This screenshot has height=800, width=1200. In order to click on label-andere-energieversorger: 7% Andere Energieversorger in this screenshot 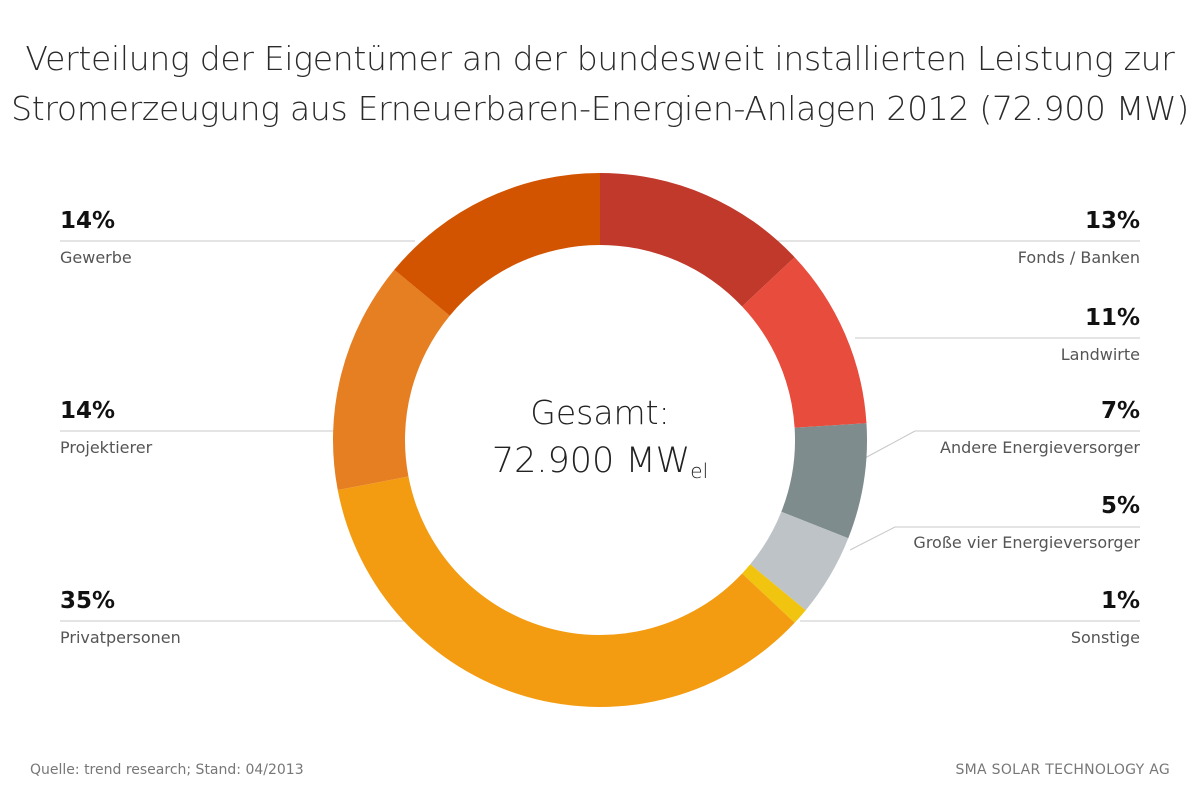, I will do `click(930, 428)`.